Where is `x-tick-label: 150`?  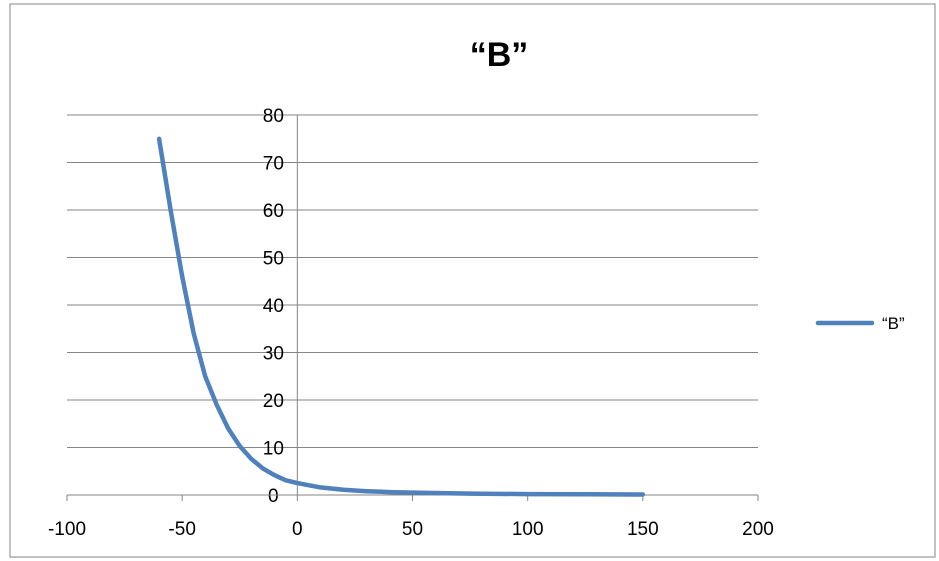
x-tick-label: 150 is located at coordinates (643, 529).